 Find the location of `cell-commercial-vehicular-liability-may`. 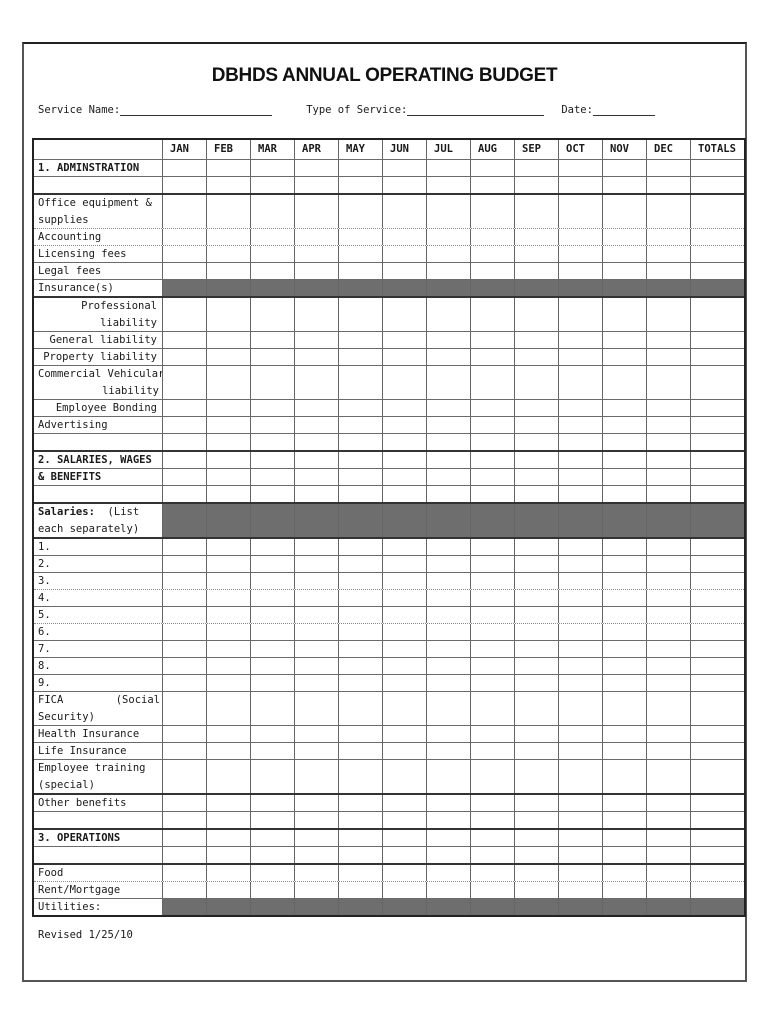

cell-commercial-vehicular-liability-may is located at coordinates (360, 382).